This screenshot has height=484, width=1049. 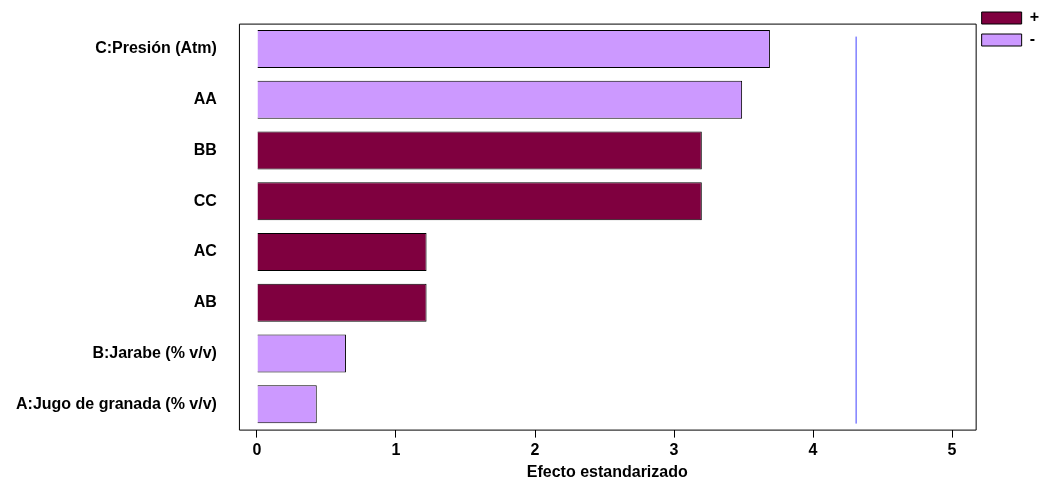 What do you see at coordinates (813, 449) in the screenshot?
I see `x-tick-label: 4` at bounding box center [813, 449].